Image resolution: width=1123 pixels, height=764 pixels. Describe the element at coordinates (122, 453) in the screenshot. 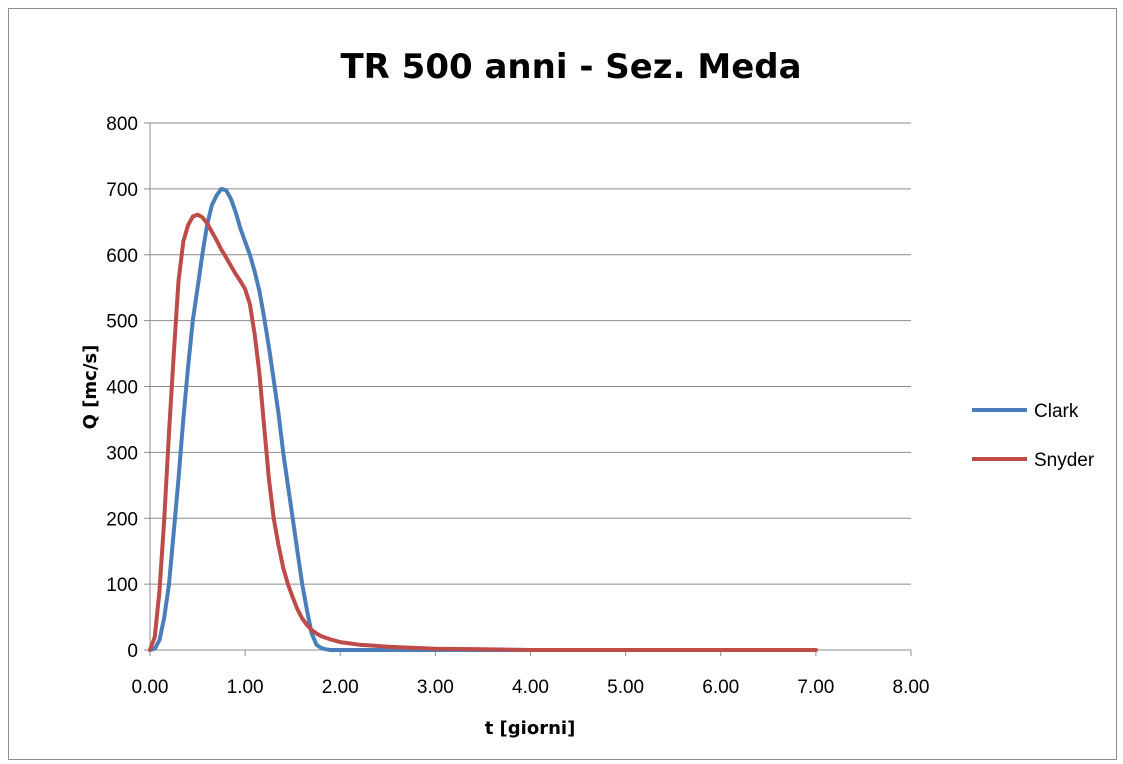

I see `y-tick-label: 300` at that location.